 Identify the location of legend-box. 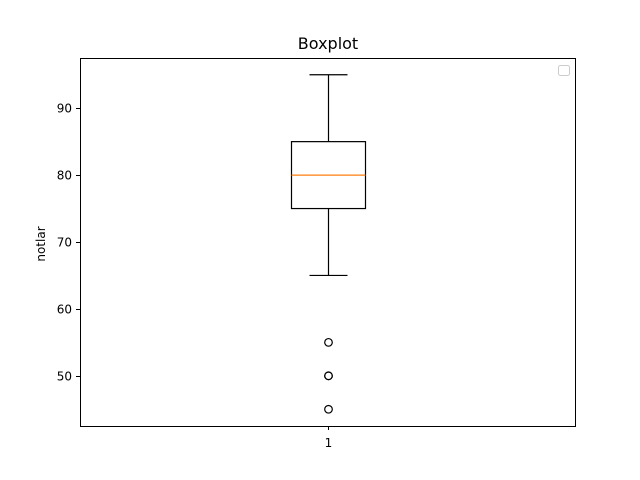
(564, 70).